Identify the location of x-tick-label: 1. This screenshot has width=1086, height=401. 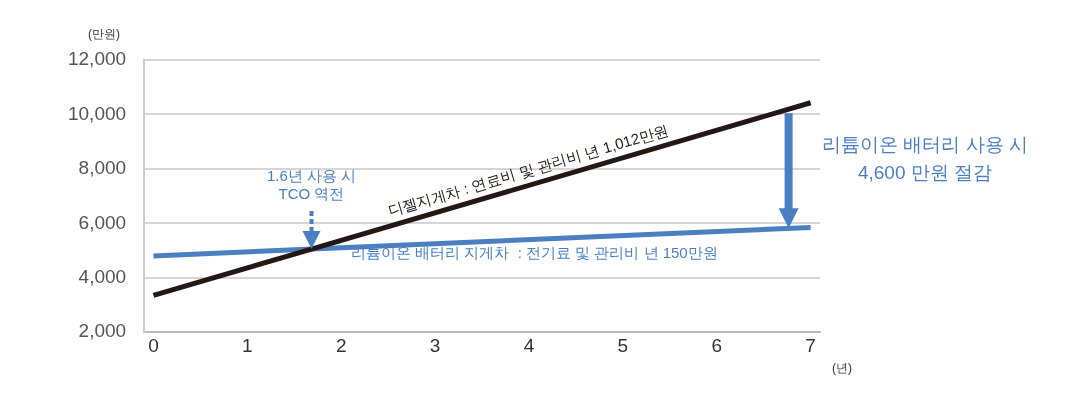
(247, 345).